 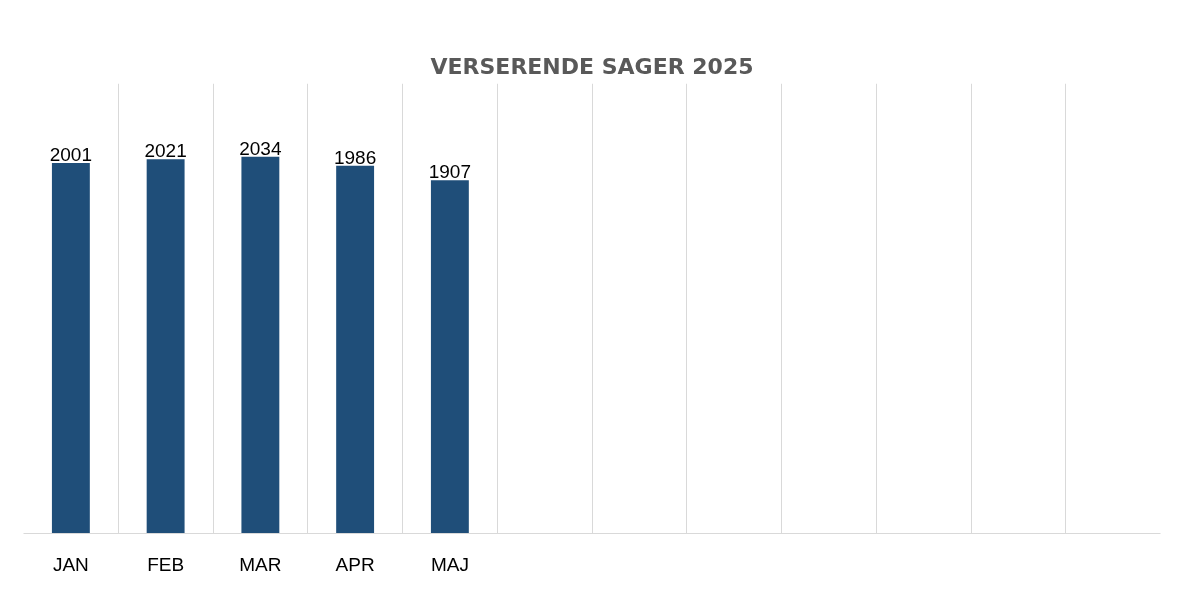 What do you see at coordinates (450, 172) in the screenshot?
I see `data-label: 1907` at bounding box center [450, 172].